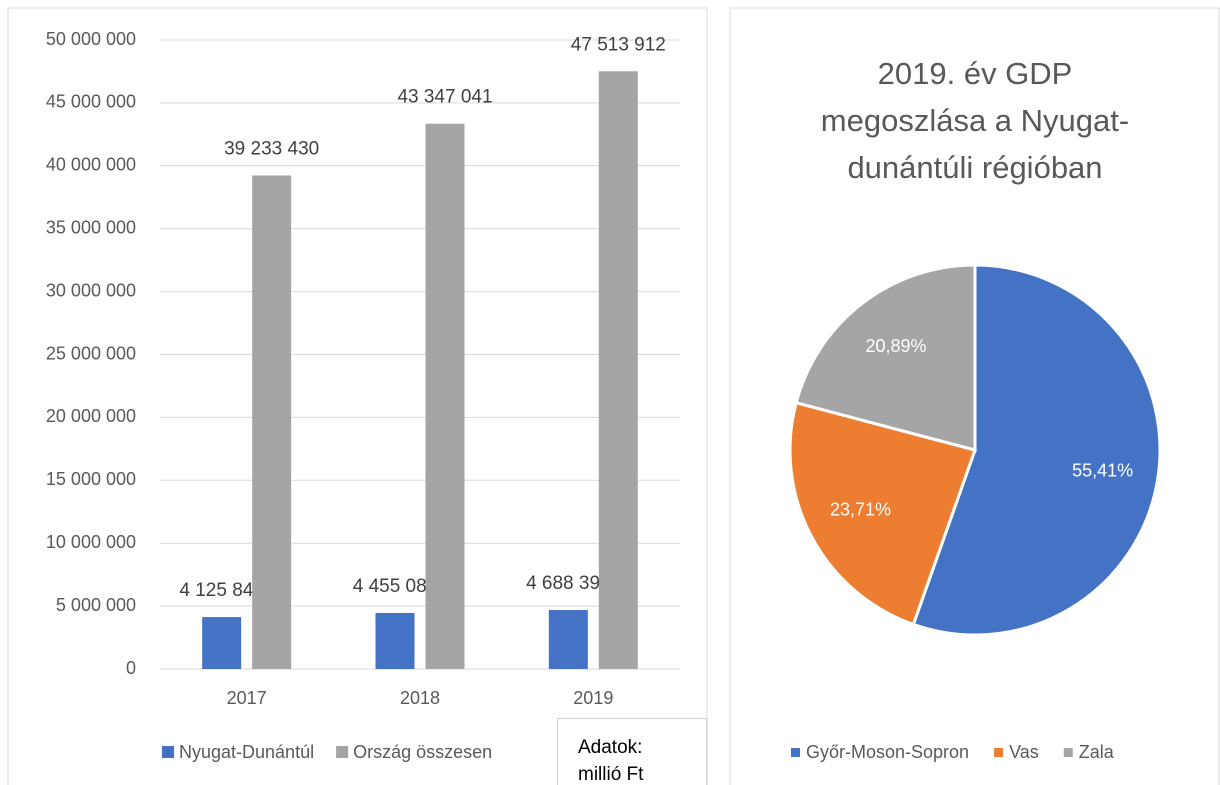 This screenshot has width=1220, height=785. I want to click on y-tick-label: 10 000 000, so click(91, 542).